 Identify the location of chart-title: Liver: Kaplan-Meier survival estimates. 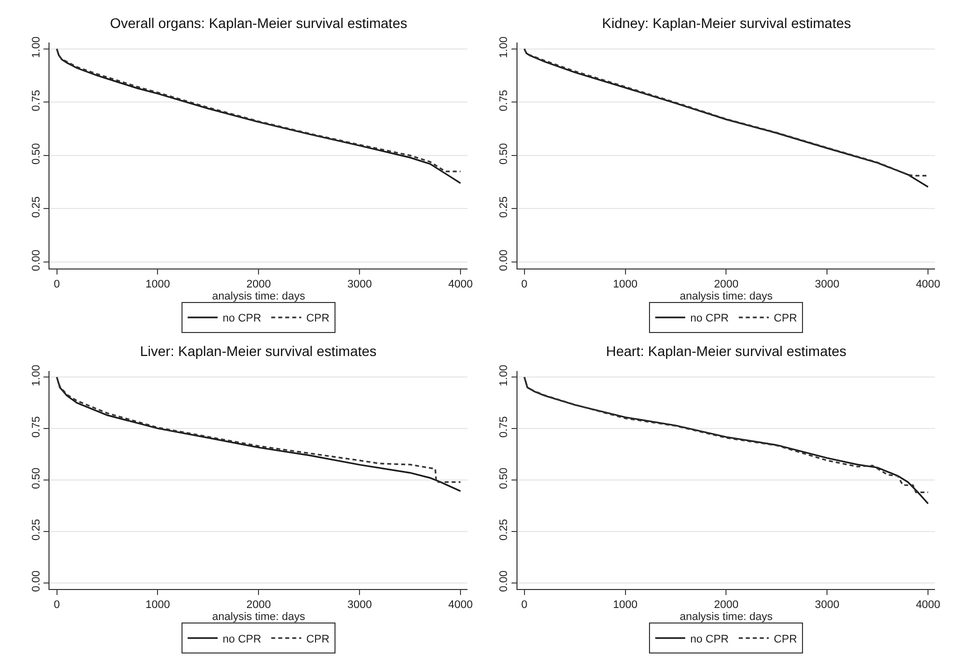
(258, 351).